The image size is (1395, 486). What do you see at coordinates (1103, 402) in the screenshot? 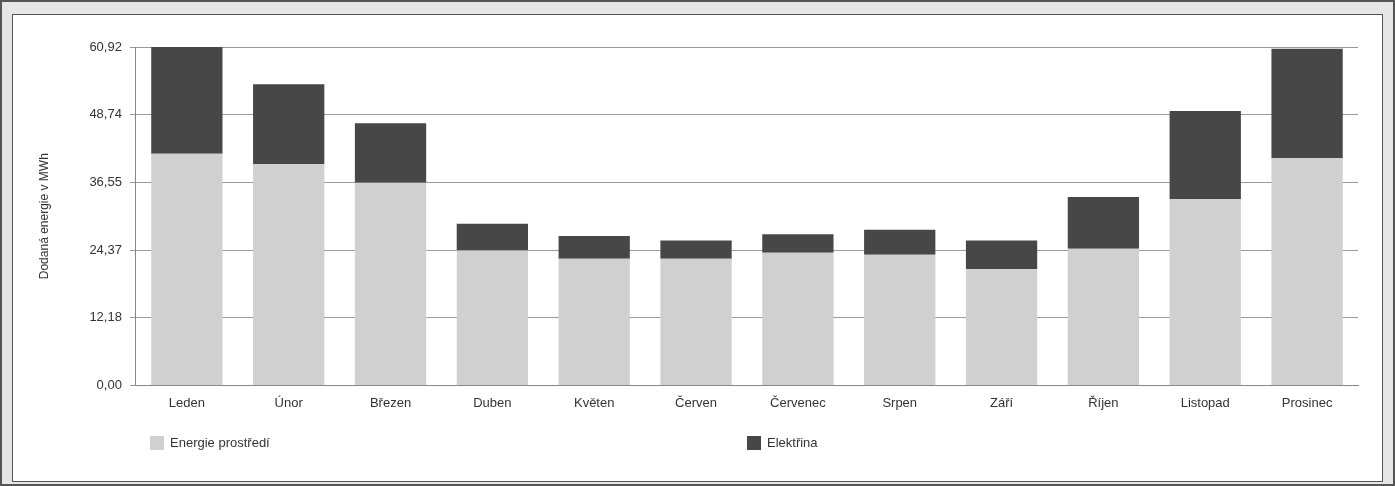
I see `x-tick-label: Říjen` at bounding box center [1103, 402].